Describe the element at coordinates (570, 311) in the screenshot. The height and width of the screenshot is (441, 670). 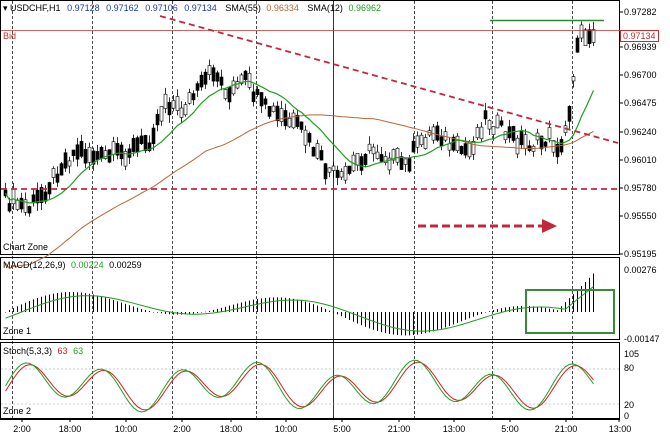
I see `macd-highlight-box` at that location.